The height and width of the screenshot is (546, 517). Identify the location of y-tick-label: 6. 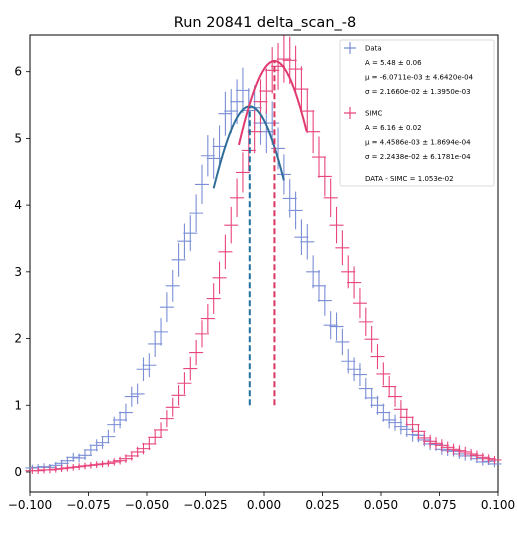
(18, 72).